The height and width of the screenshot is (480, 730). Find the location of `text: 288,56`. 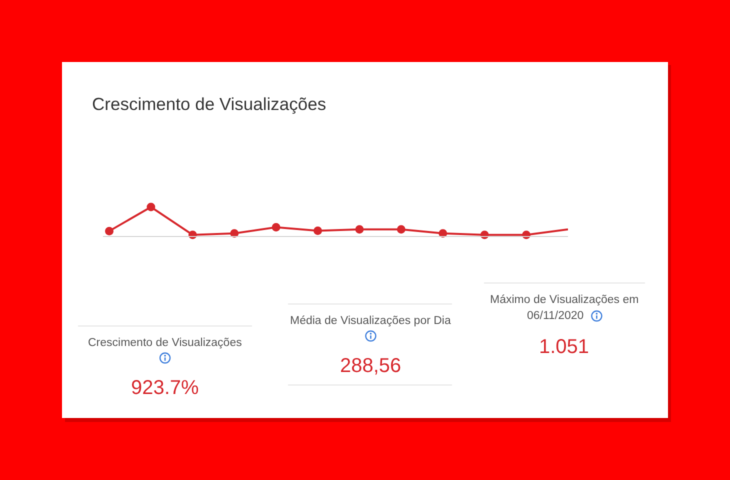

text: 288,56 is located at coordinates (371, 366).